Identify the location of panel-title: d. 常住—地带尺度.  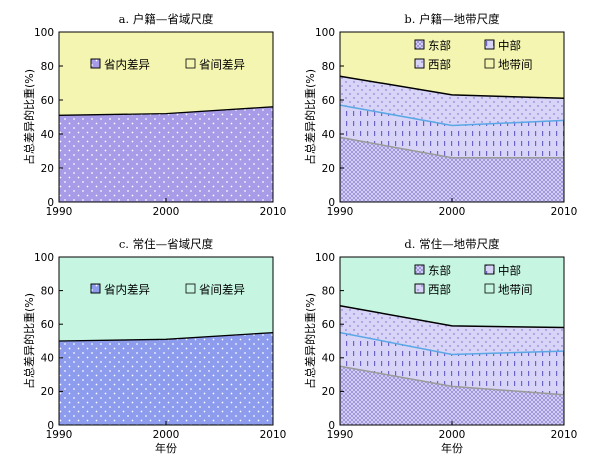
(452, 244).